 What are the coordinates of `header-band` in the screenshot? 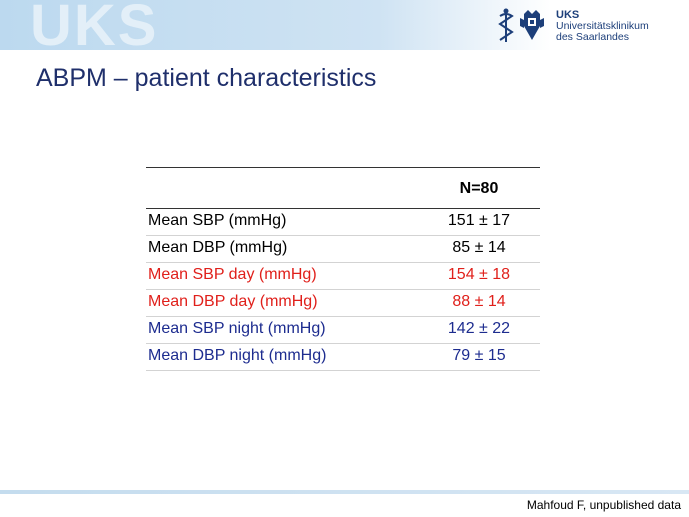 It's located at (344, 25).